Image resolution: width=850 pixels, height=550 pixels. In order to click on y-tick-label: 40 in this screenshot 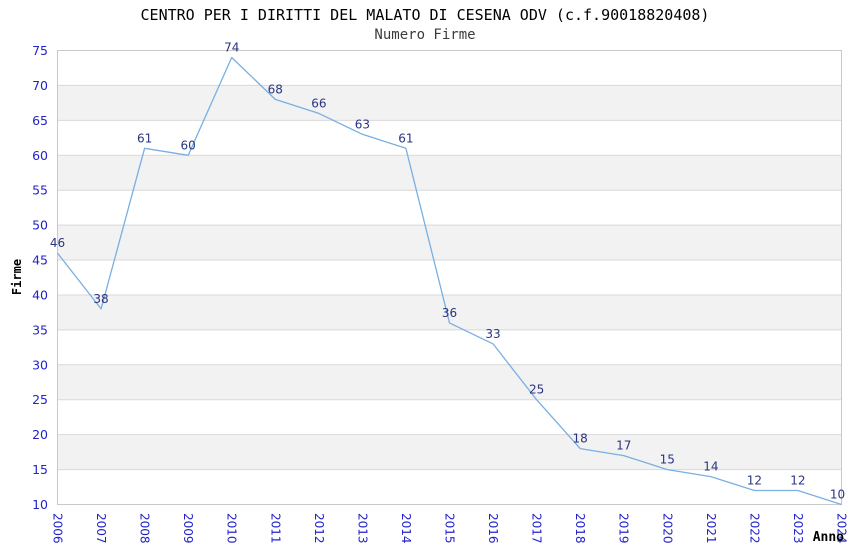, I will do `click(40, 294)`.